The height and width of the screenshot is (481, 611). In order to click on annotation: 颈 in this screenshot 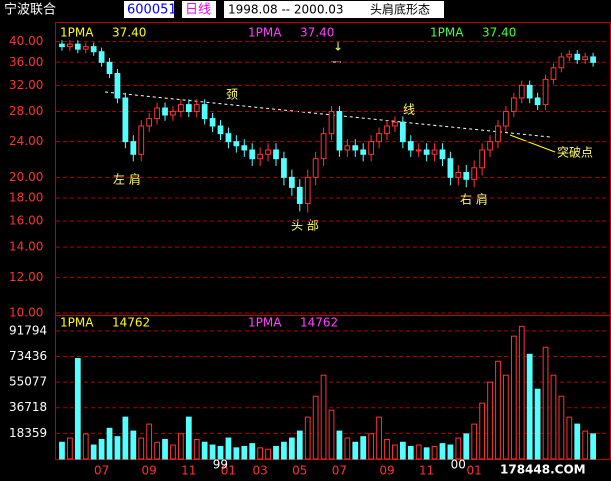, I will do `click(232, 95)`.